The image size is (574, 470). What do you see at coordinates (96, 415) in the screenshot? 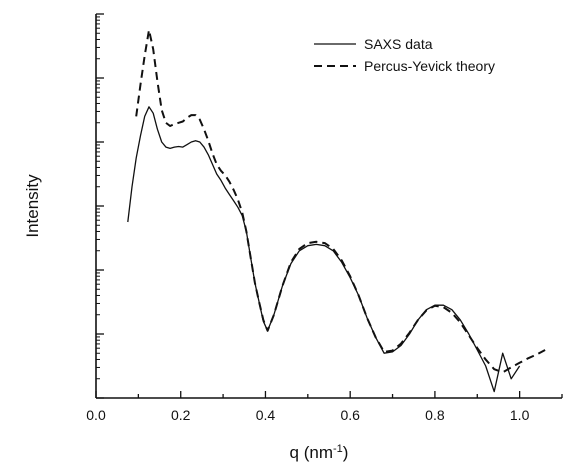
I see `x-tick-label: 0.0` at bounding box center [96, 415].